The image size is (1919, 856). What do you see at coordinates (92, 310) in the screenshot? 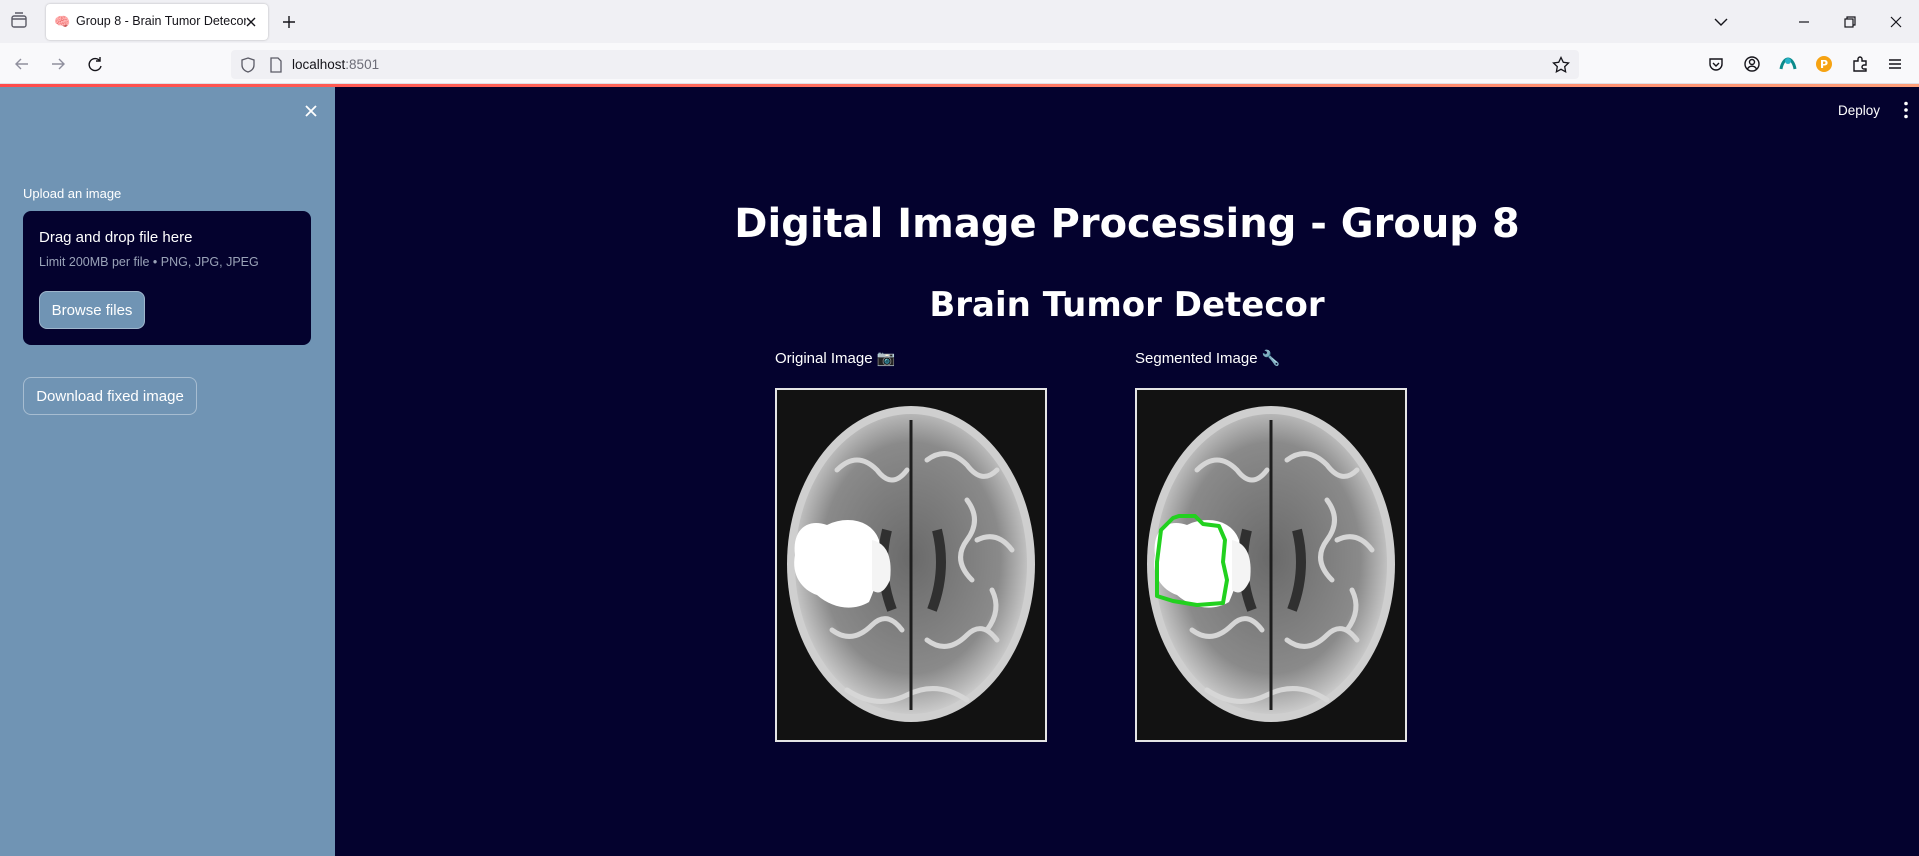
I see `browse-files-button: Browse files` at bounding box center [92, 310].